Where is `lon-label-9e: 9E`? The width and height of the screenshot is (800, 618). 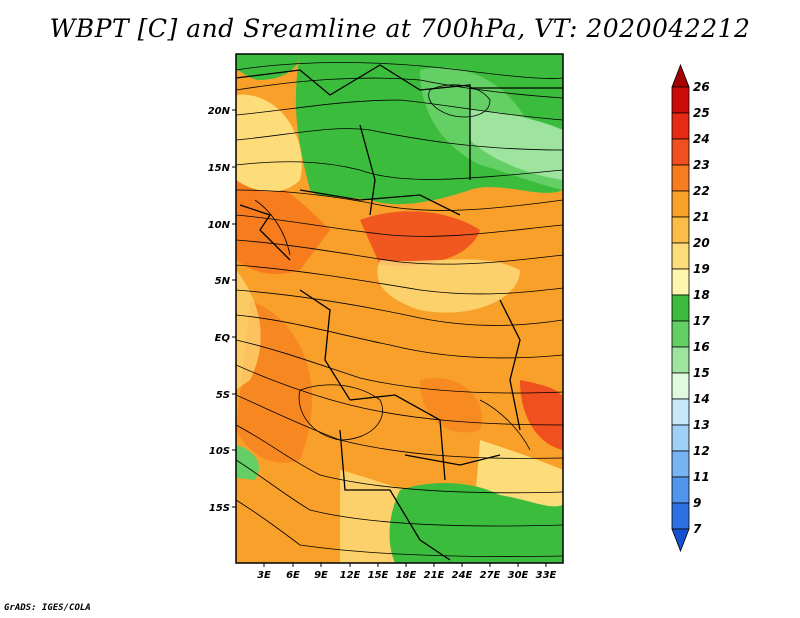 lon-label-9e: 9E is located at coordinates (321, 575).